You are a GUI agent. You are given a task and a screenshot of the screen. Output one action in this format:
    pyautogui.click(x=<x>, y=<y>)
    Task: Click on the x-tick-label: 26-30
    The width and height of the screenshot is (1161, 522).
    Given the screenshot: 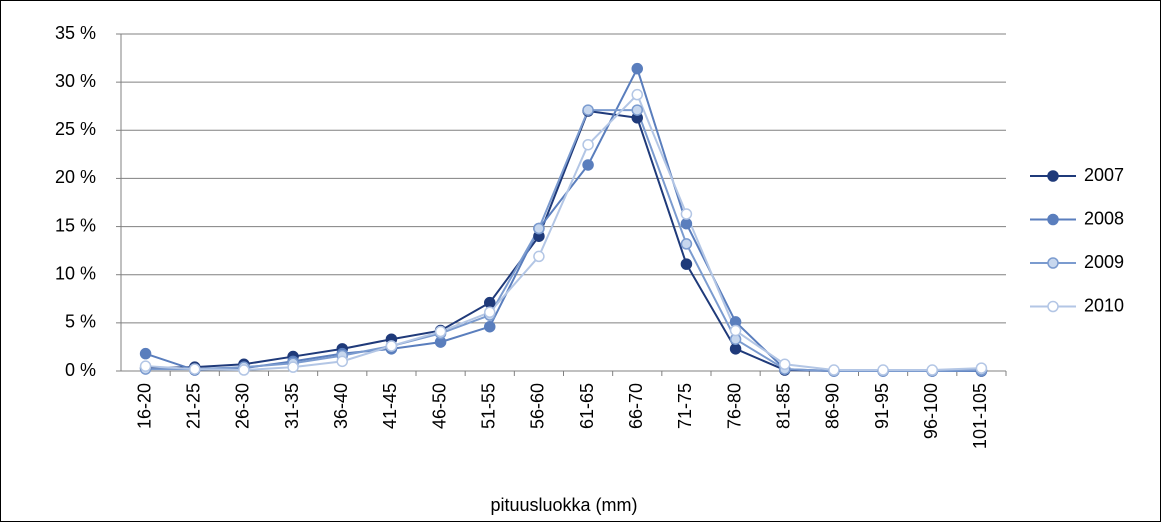 What is the action you would take?
    pyautogui.click(x=243, y=406)
    